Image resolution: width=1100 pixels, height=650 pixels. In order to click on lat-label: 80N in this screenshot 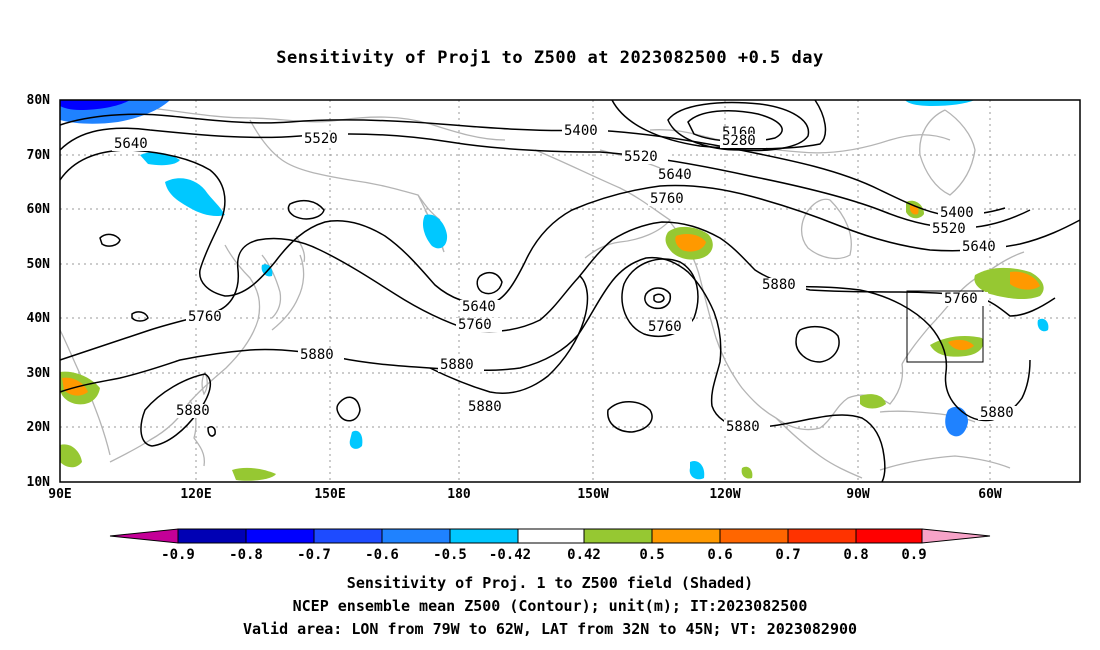, I will do `click(39, 100)`.